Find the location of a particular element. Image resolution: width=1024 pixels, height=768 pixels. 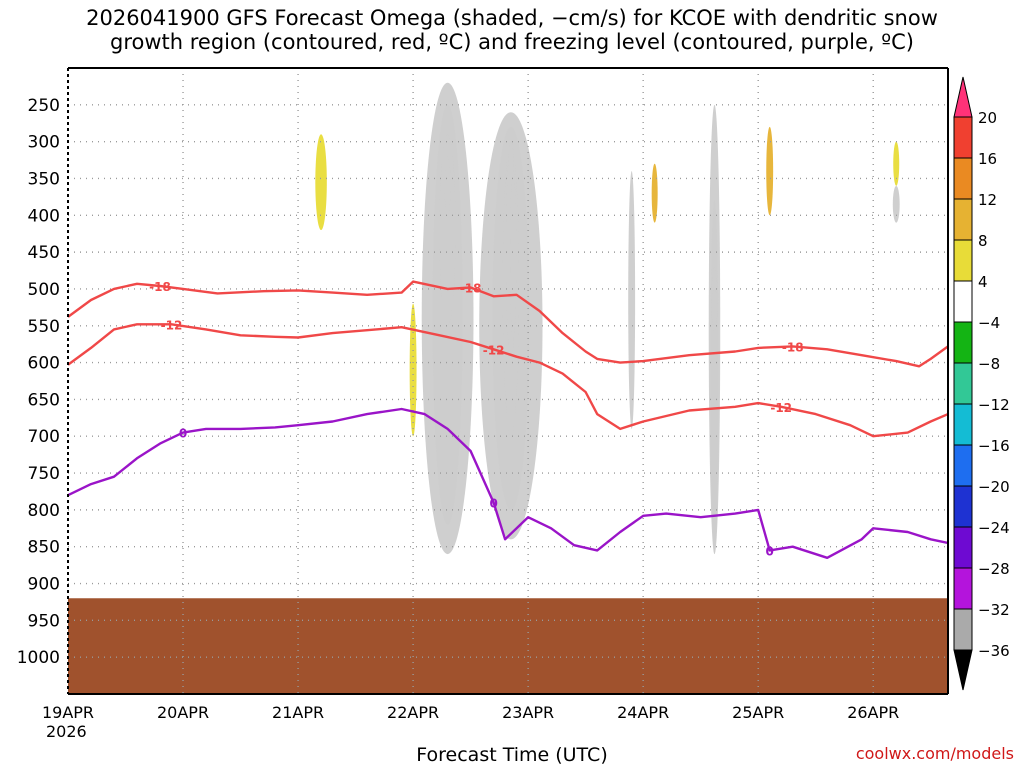

colorbar-label-1: 16 is located at coordinates (987, 159).